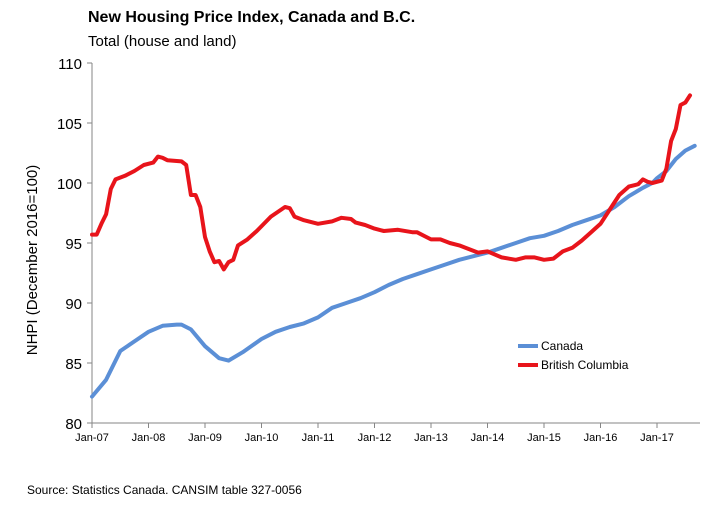  I want to click on chart-subtitle: Total (house and land), so click(162, 41).